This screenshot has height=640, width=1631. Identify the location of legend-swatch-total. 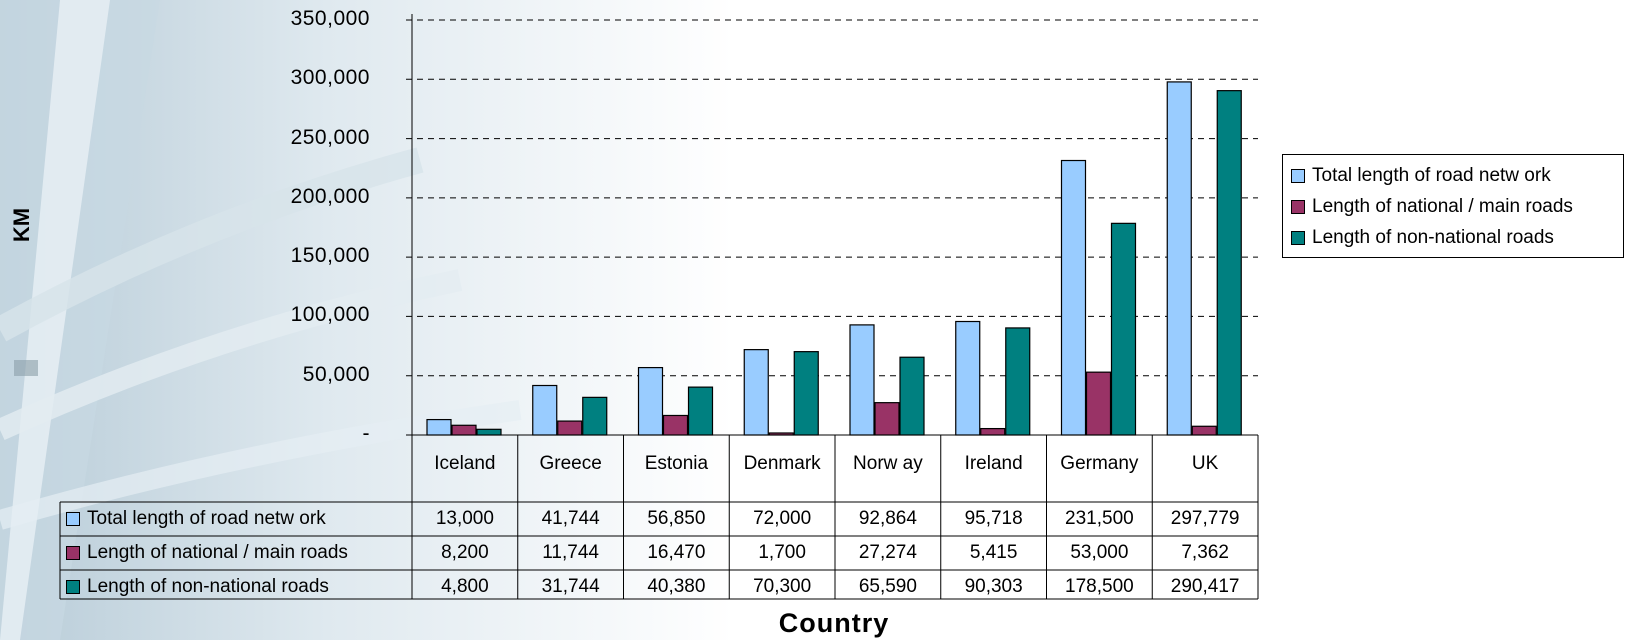
(1298, 176).